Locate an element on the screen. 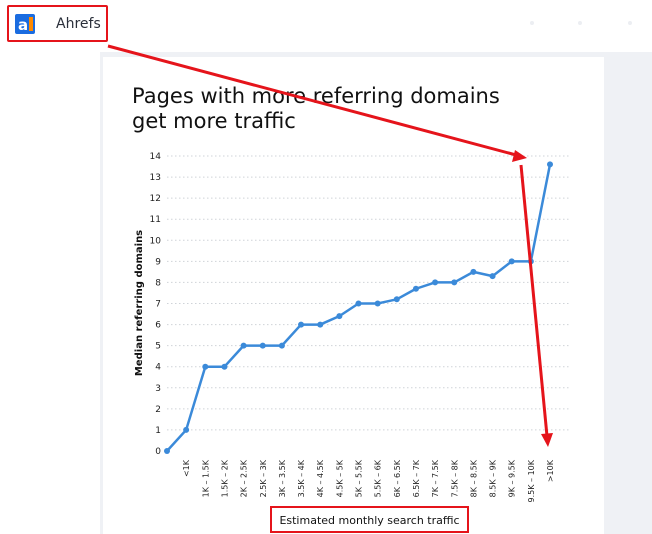  x-tick-label: 2.5K – 3K is located at coordinates (263, 478).